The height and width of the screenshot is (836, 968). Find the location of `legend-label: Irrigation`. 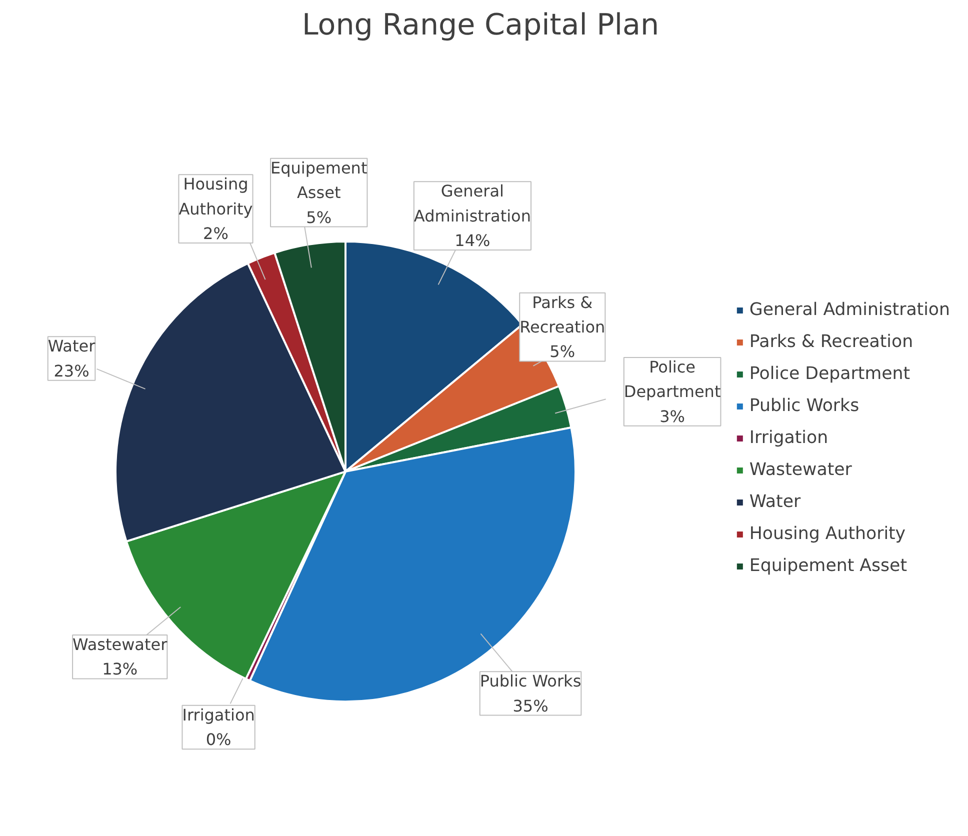

legend-label: Irrigation is located at coordinates (788, 438).